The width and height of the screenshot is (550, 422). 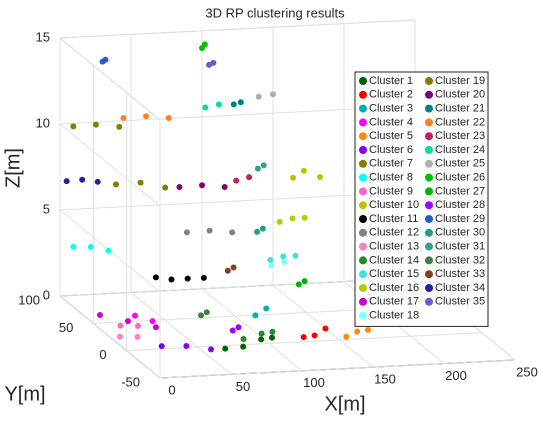 I want to click on legend-label: Cluster 22, so click(x=460, y=122).